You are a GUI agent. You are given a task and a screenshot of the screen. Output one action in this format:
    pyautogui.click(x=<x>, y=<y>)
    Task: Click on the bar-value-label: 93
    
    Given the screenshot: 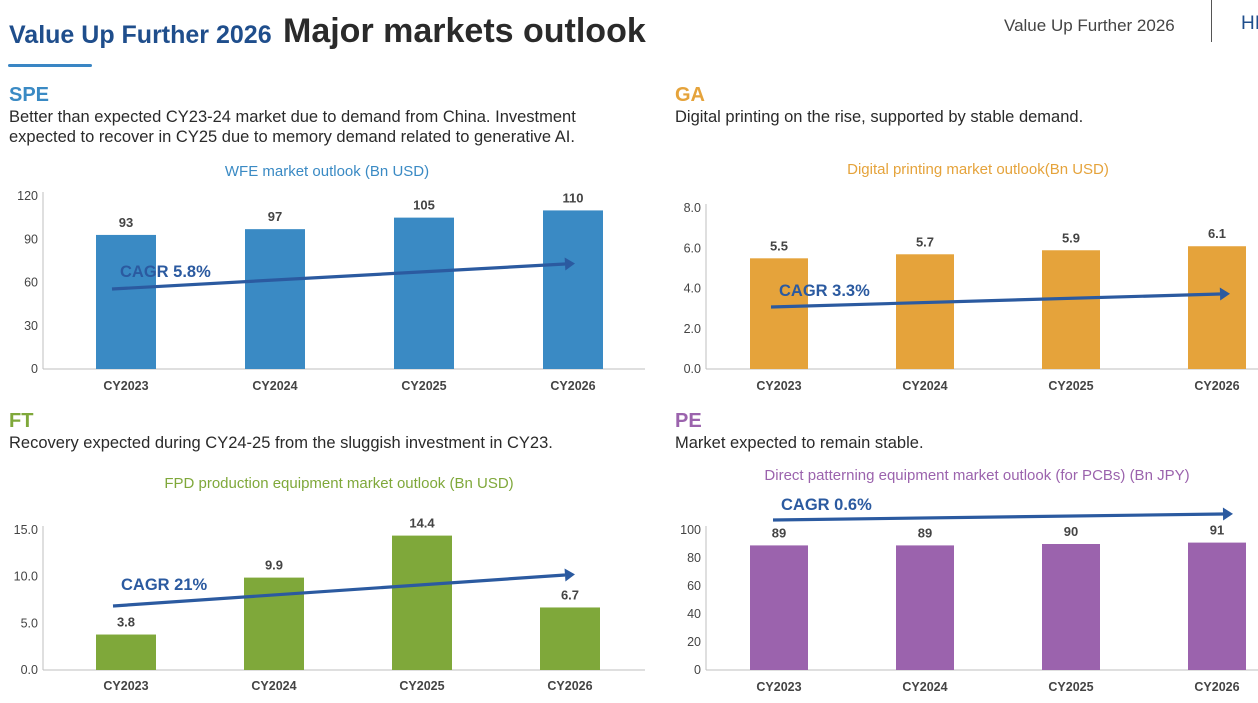 What is the action you would take?
    pyautogui.click(x=126, y=222)
    